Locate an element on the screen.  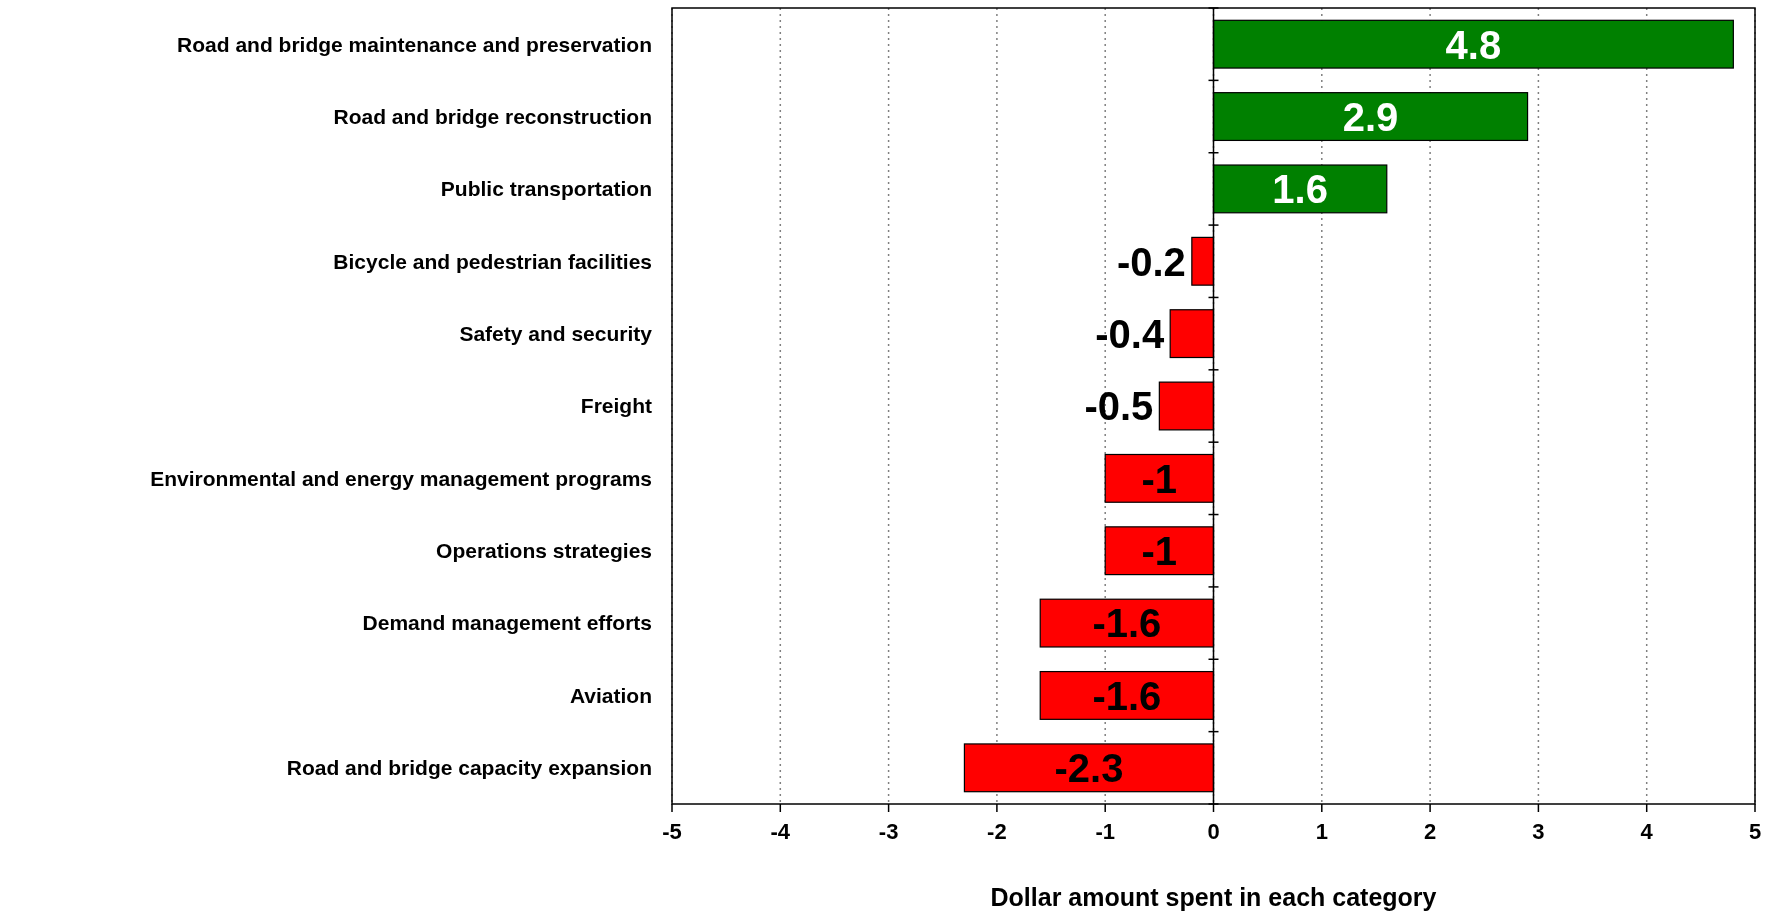
x-tick-label: 3 is located at coordinates (1538, 831).